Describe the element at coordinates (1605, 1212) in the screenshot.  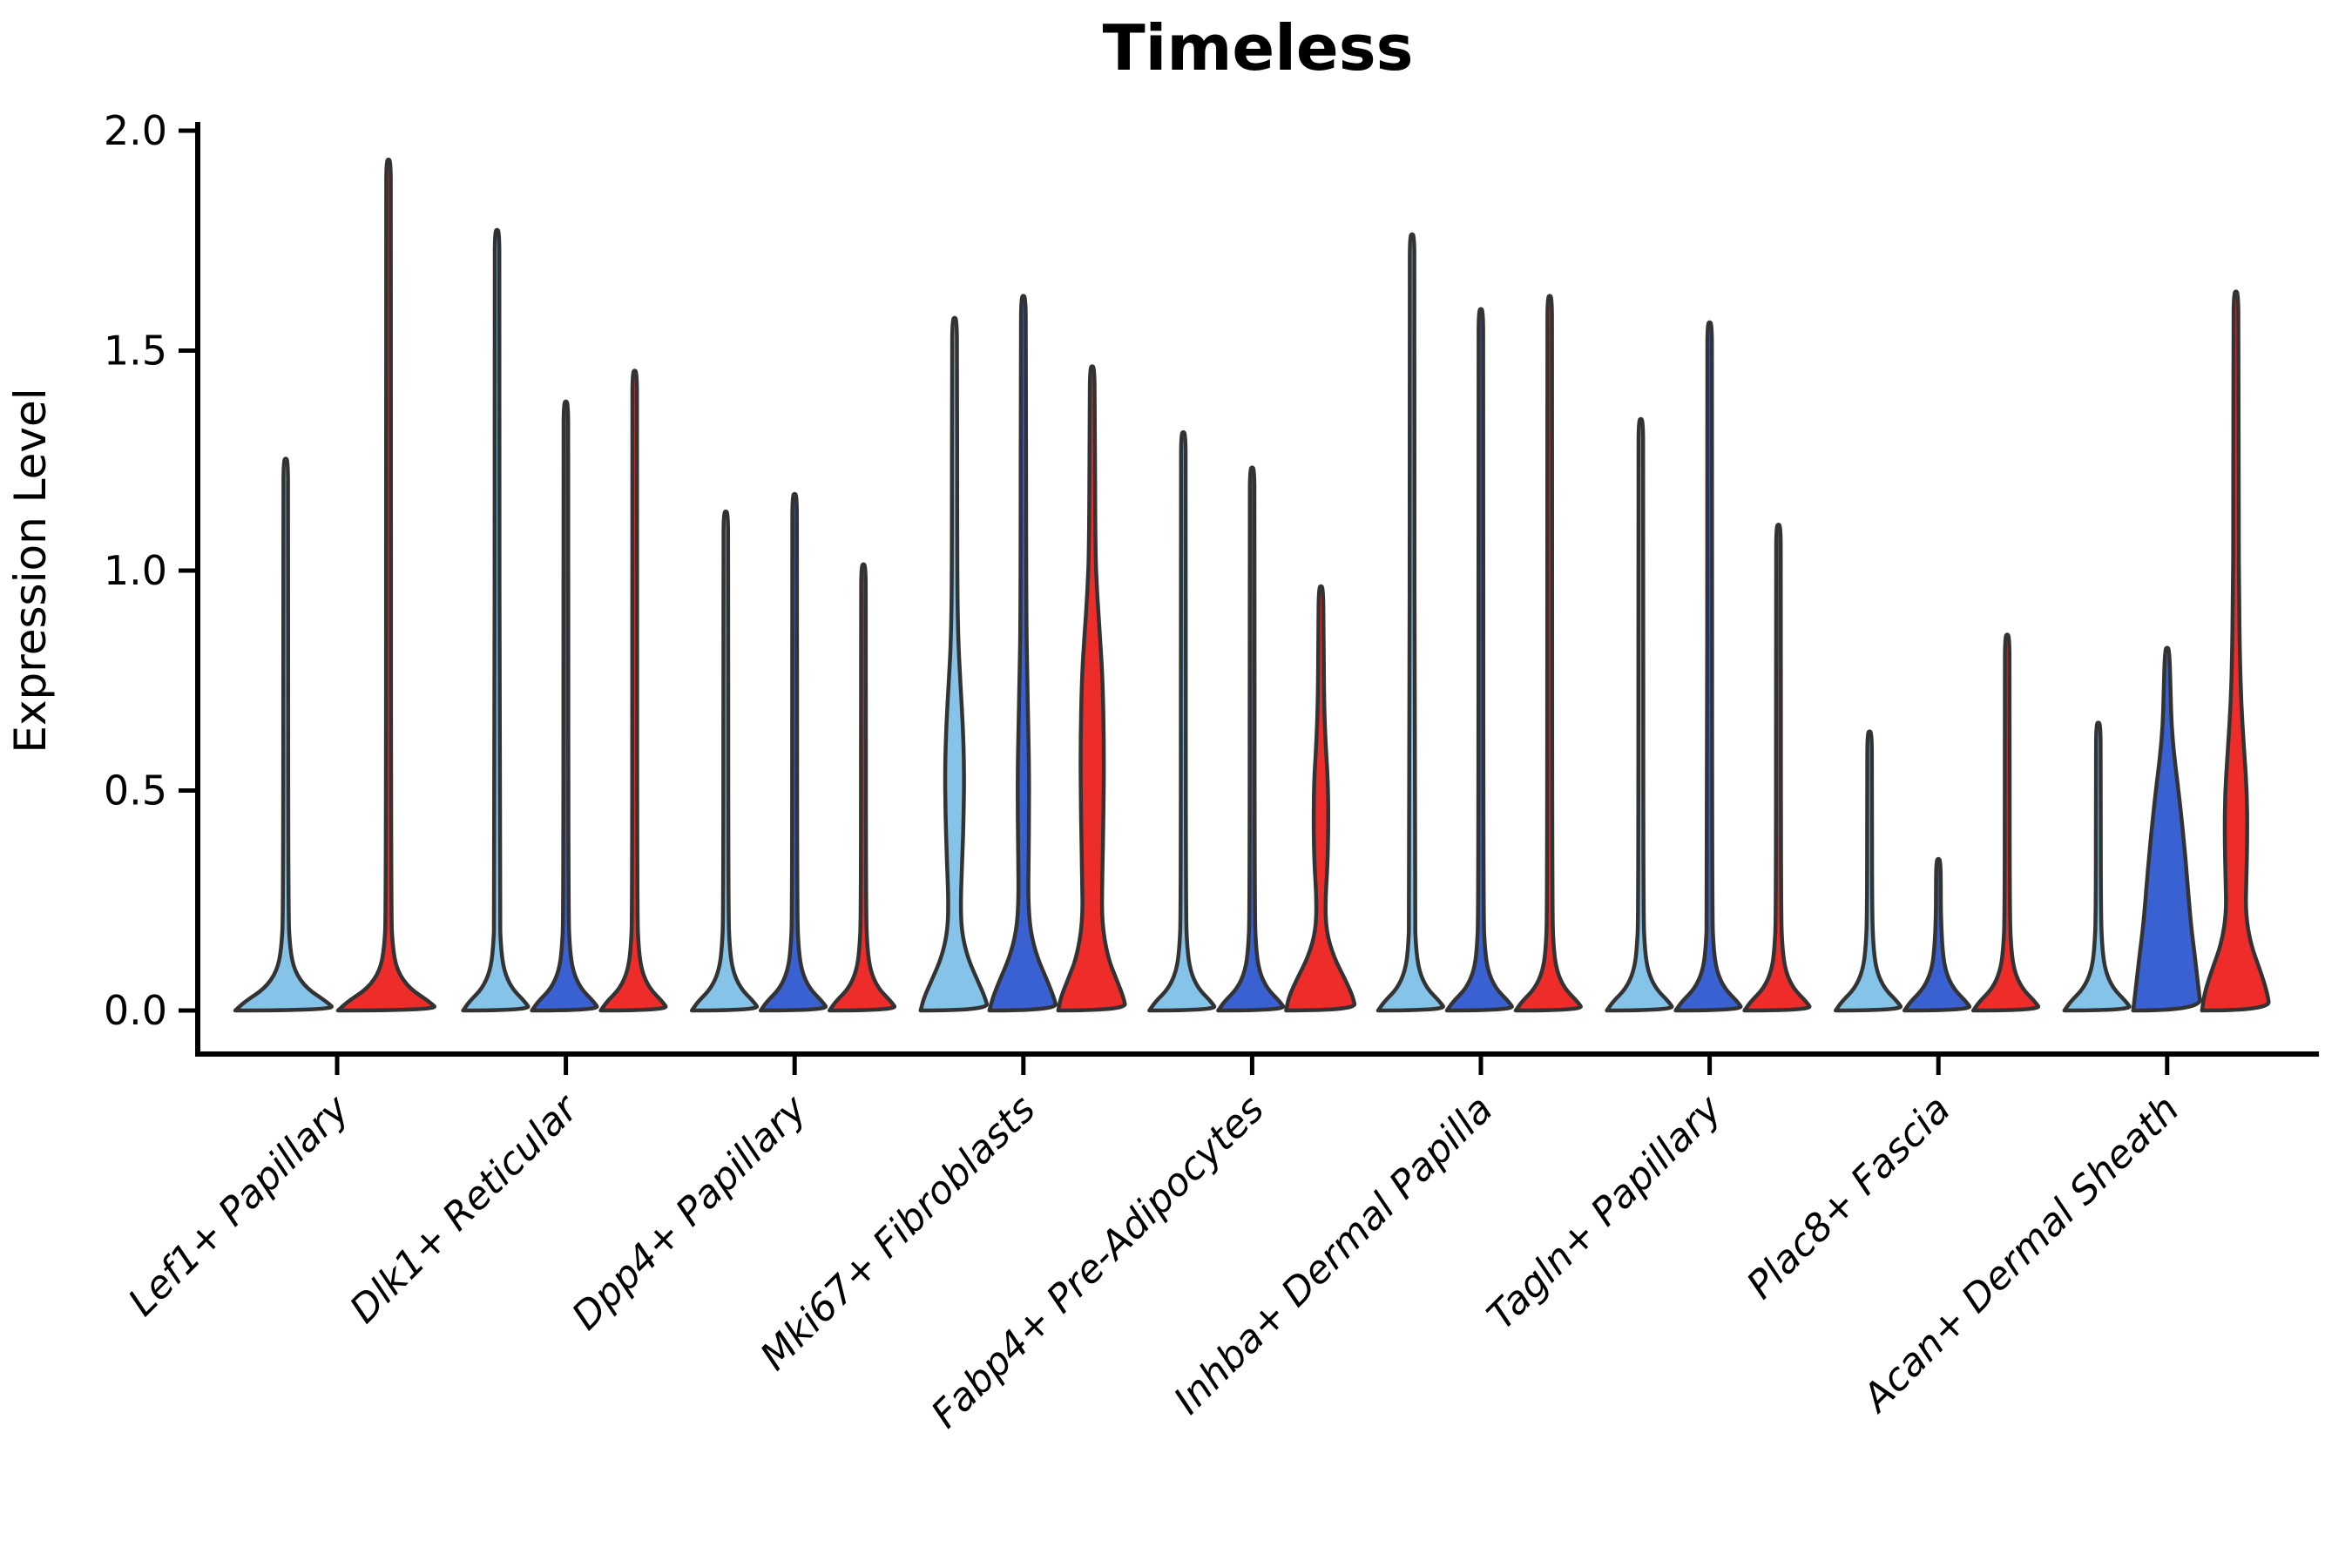
I see `x-tick-label: Tagln+ Papillary` at that location.